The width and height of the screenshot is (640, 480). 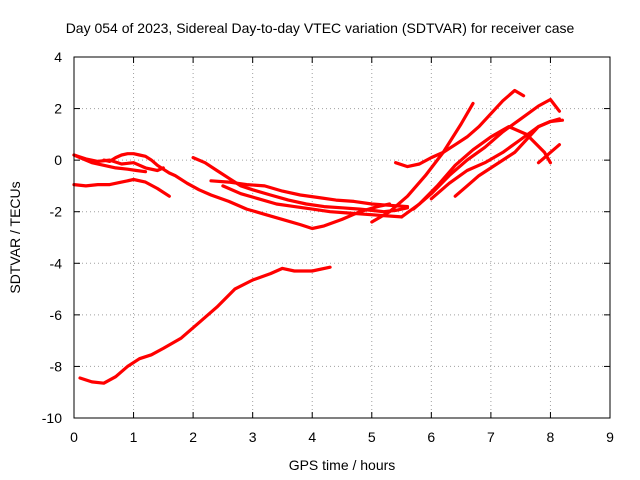 I want to click on x-axis-label: GPS time / hours, so click(x=342, y=465).